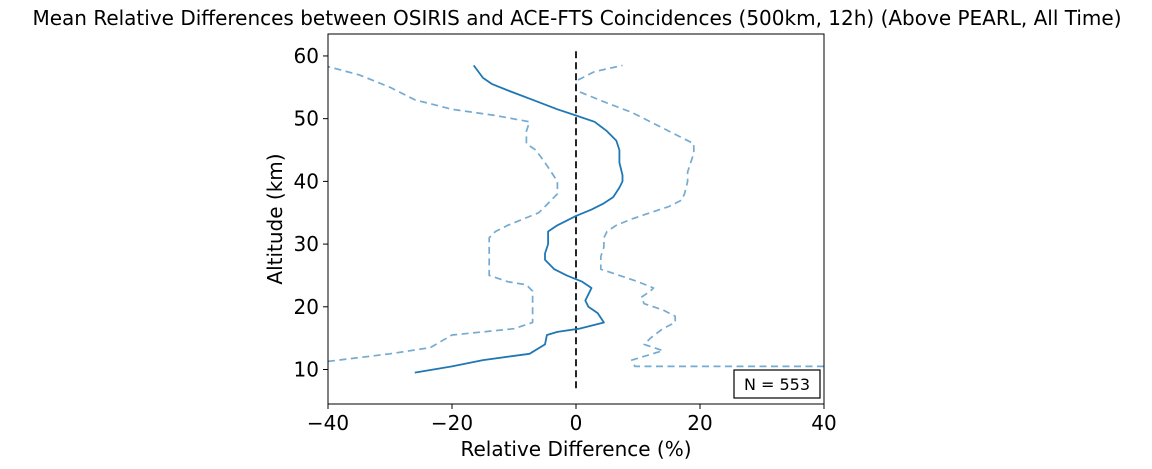  I want to click on y-tick-label: 50, so click(306, 119).